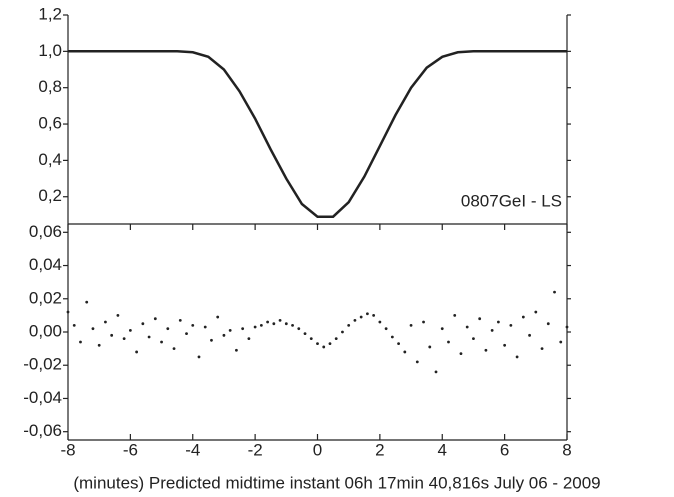 The width and height of the screenshot is (674, 497). I want to click on x-tick-label: 2, so click(379, 449).